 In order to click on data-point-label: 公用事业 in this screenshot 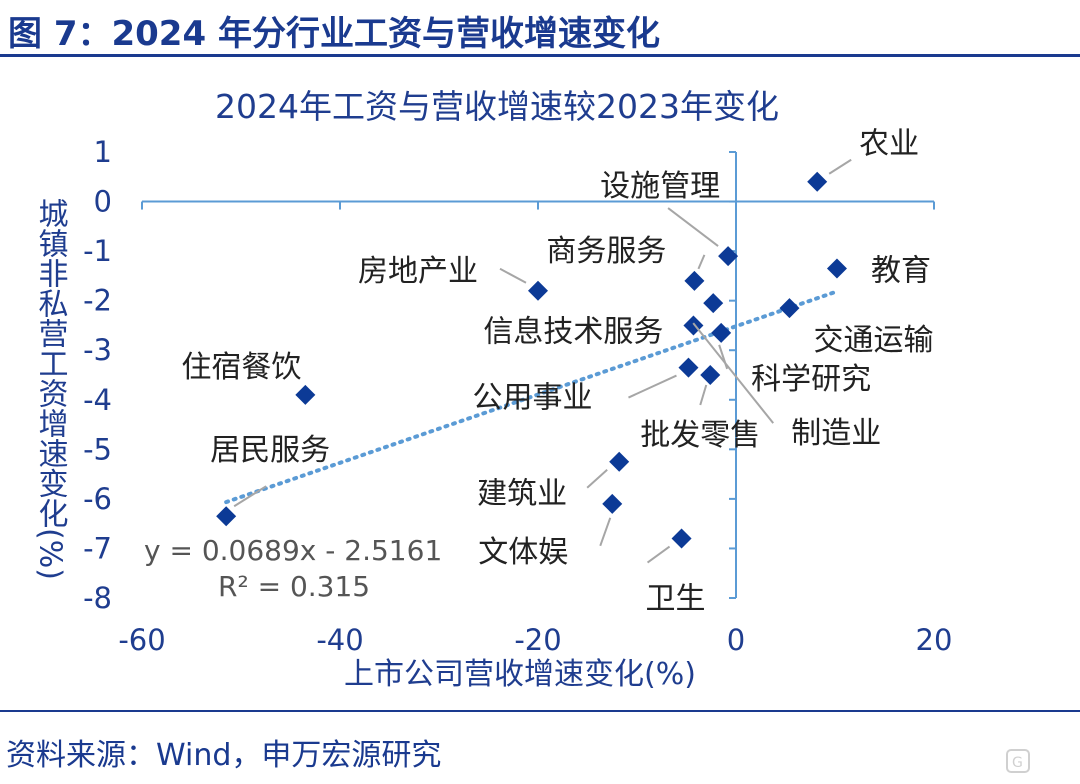, I will do `click(532, 398)`.